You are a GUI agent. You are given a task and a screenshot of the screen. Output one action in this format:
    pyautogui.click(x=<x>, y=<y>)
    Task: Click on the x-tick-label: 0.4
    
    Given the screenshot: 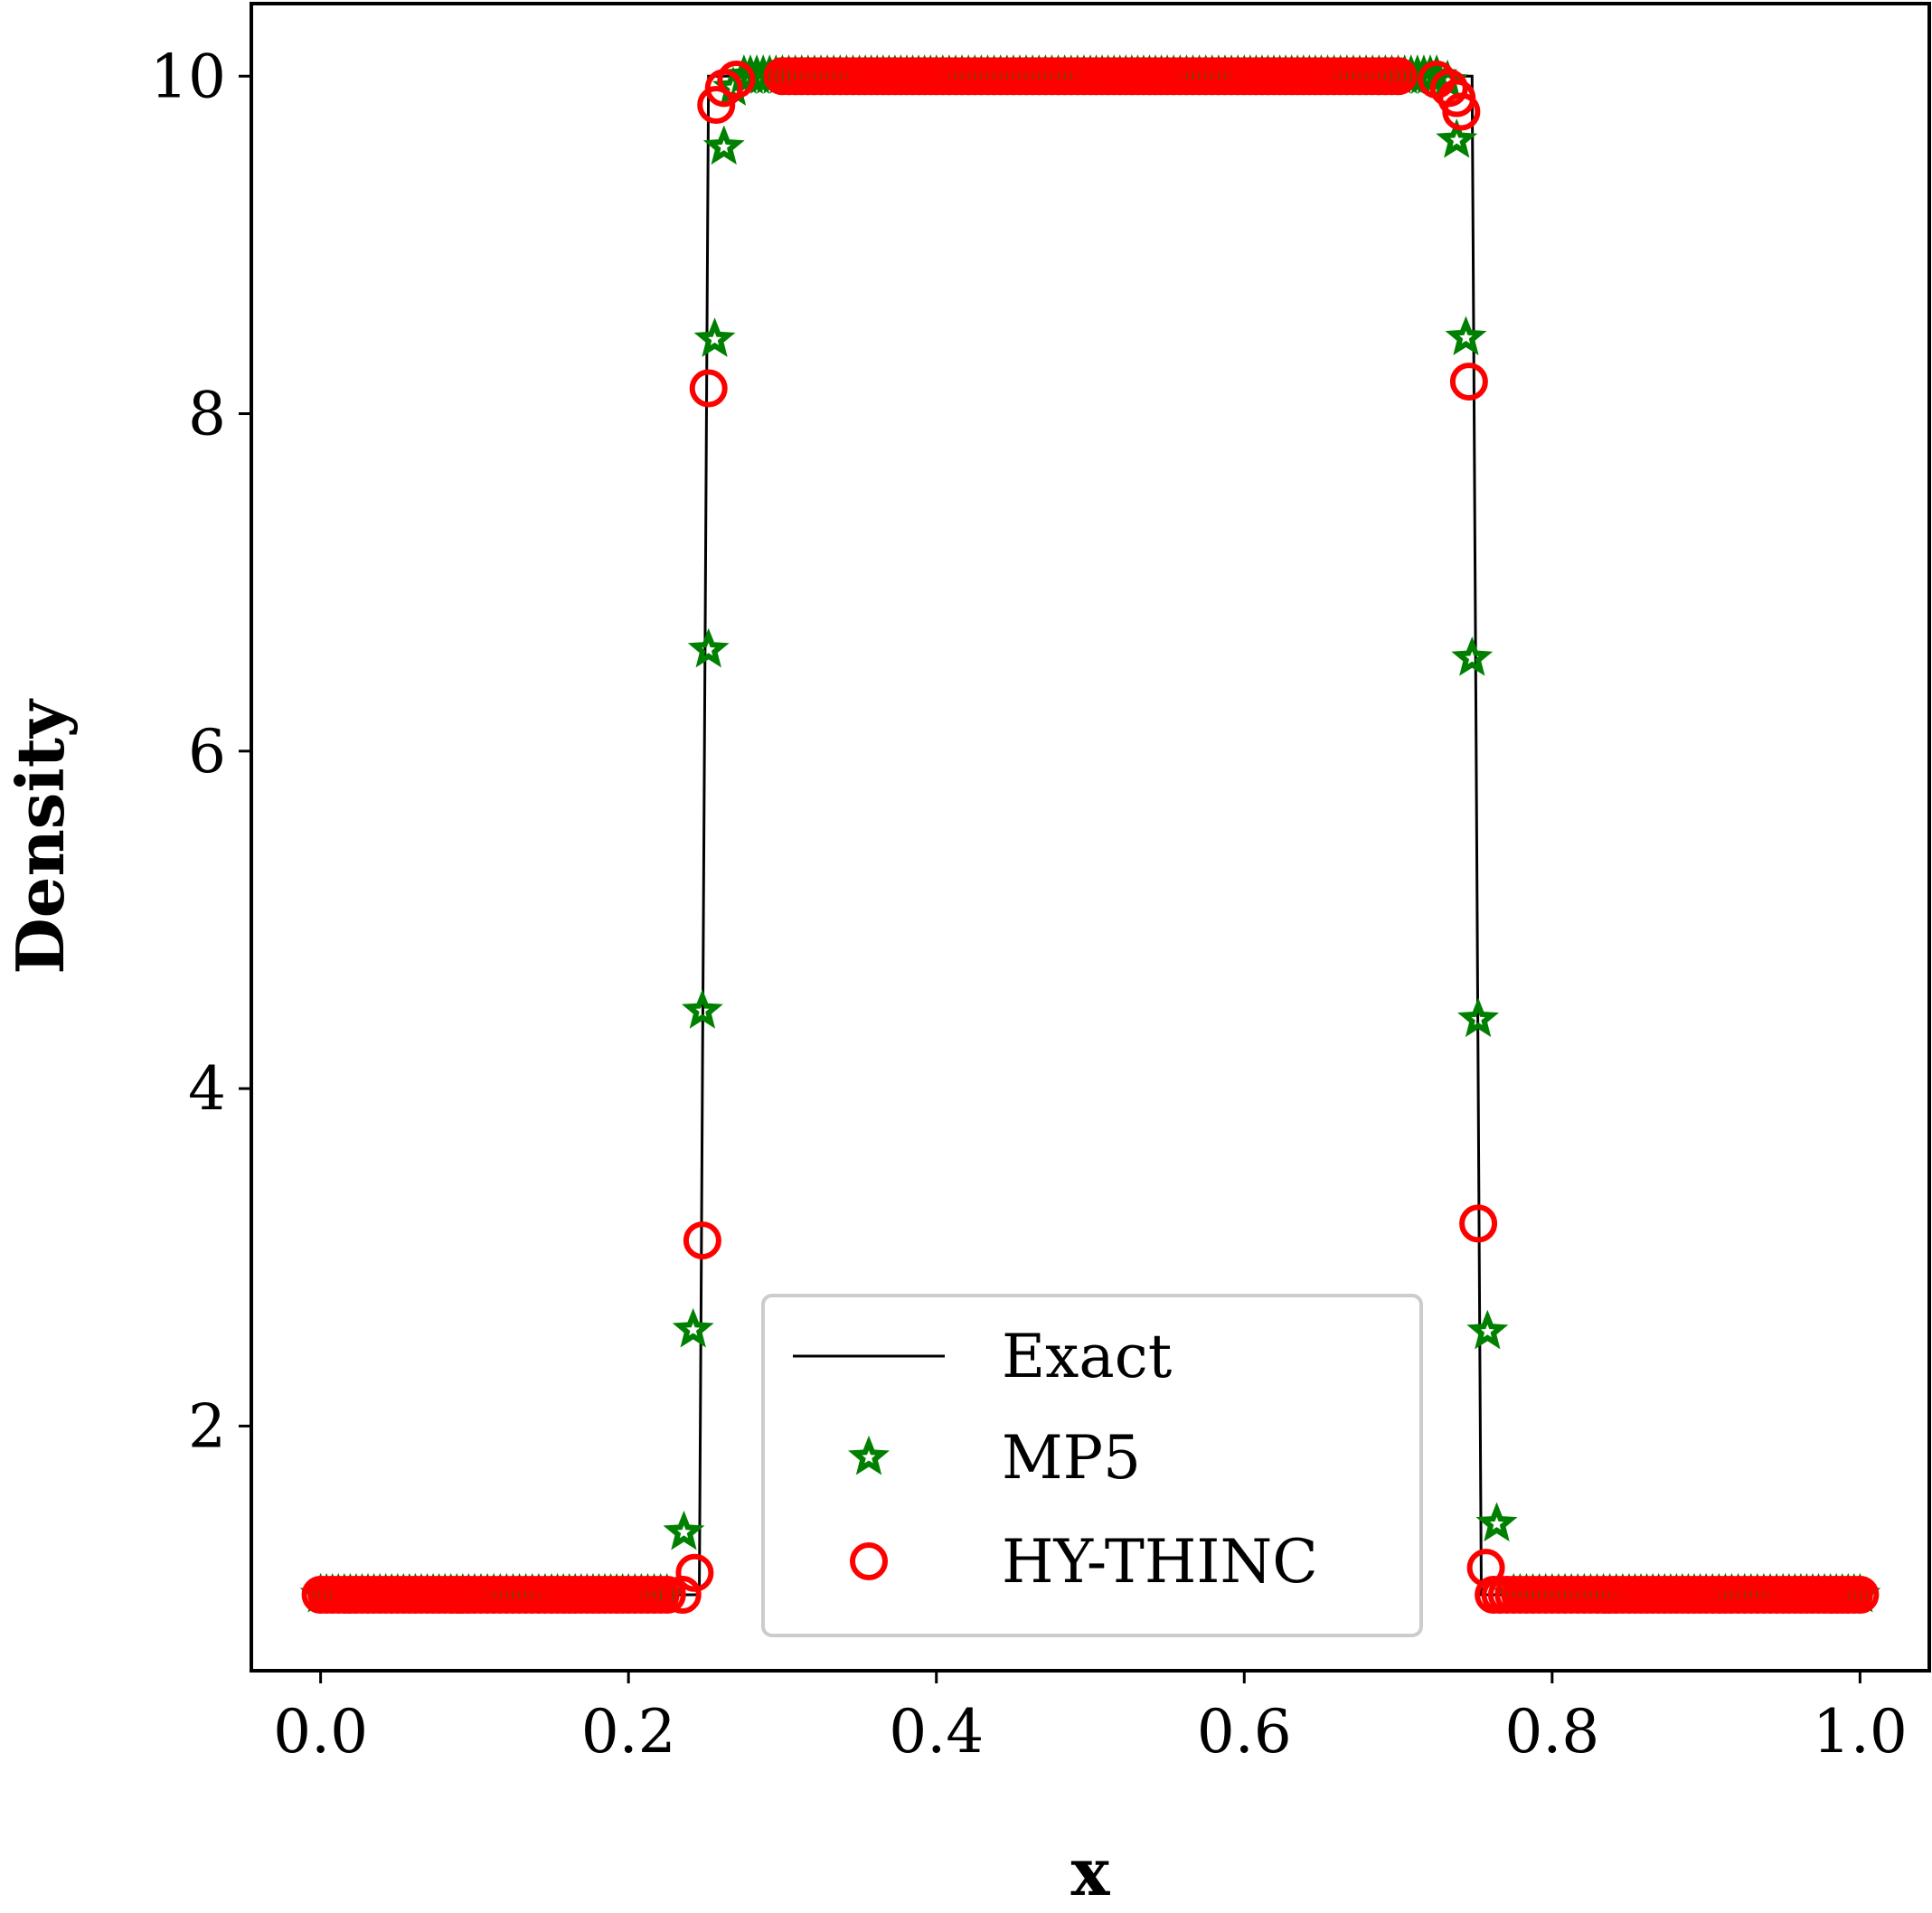 What is the action you would take?
    pyautogui.click(x=936, y=1732)
    